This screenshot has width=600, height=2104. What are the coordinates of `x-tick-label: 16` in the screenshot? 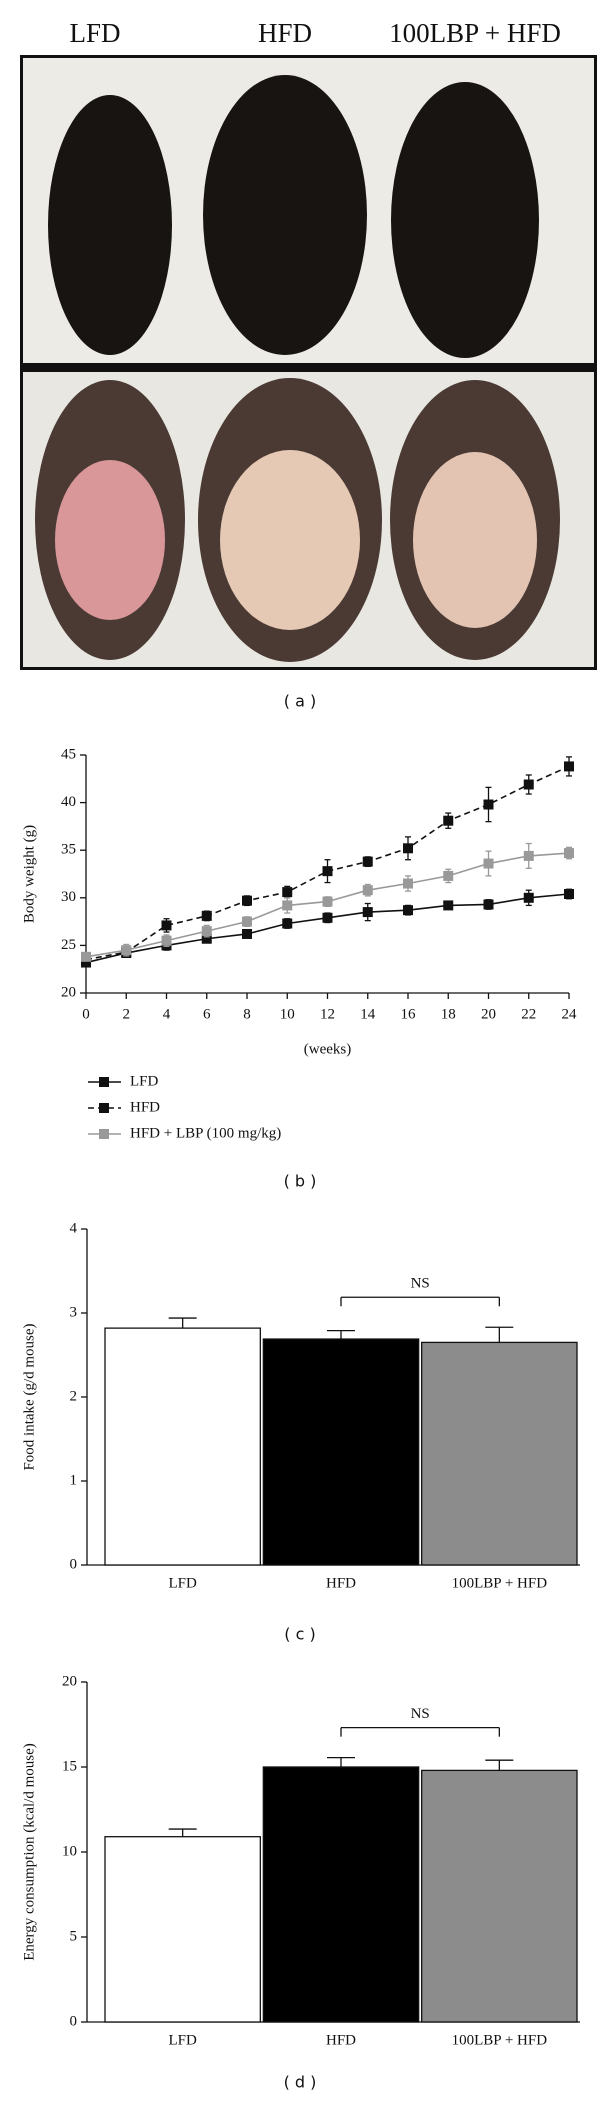 It's located at (409, 1014).